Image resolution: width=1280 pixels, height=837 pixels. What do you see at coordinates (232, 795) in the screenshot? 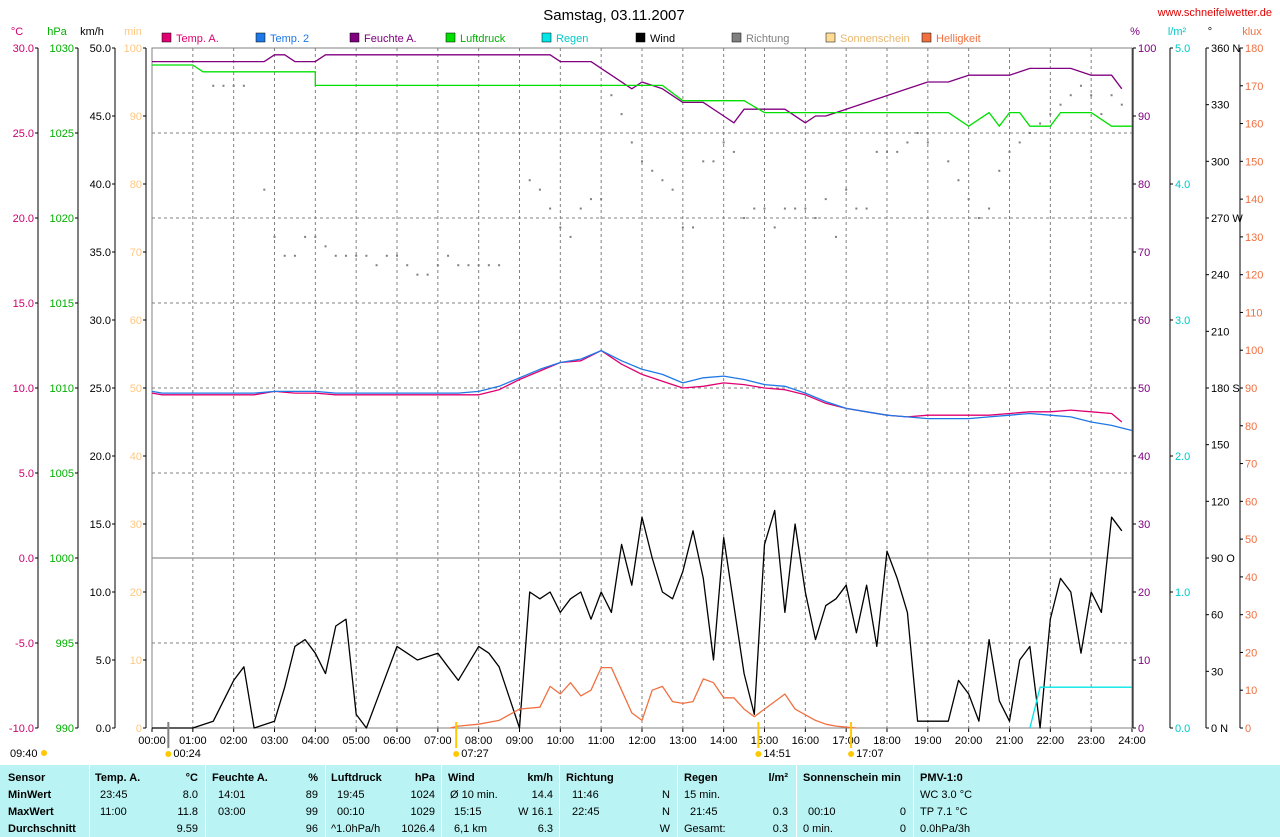
I see `stats-hum-min-time: 14:01` at bounding box center [232, 795].